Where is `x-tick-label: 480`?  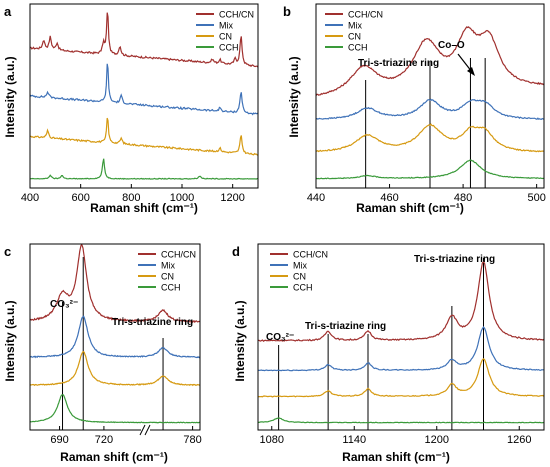 x-tick-label: 480 is located at coordinates (463, 198).